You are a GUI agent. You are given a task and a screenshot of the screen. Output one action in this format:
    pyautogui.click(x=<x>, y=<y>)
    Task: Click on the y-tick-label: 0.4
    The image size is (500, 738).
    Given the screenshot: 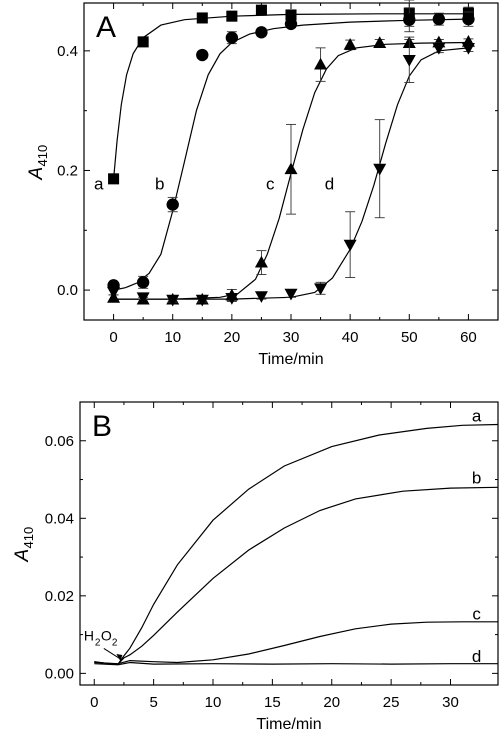 What is the action you would take?
    pyautogui.click(x=67, y=51)
    